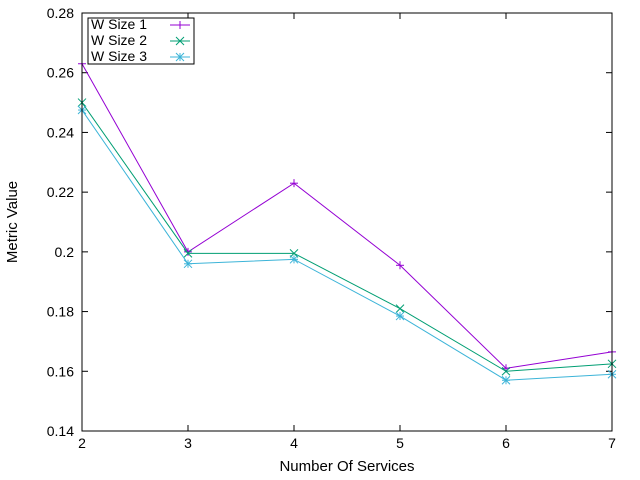 This screenshot has height=480, width=640. I want to click on x-tick-label: 5, so click(400, 443).